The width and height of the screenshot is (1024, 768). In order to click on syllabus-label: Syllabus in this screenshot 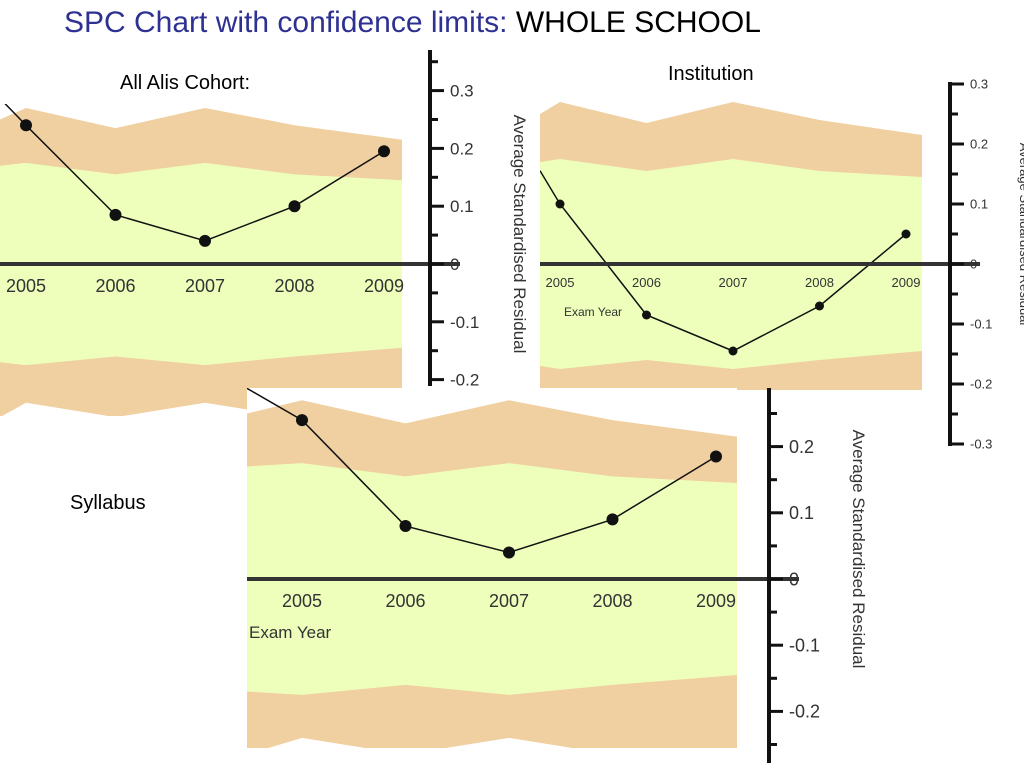, I will do `click(108, 503)`.